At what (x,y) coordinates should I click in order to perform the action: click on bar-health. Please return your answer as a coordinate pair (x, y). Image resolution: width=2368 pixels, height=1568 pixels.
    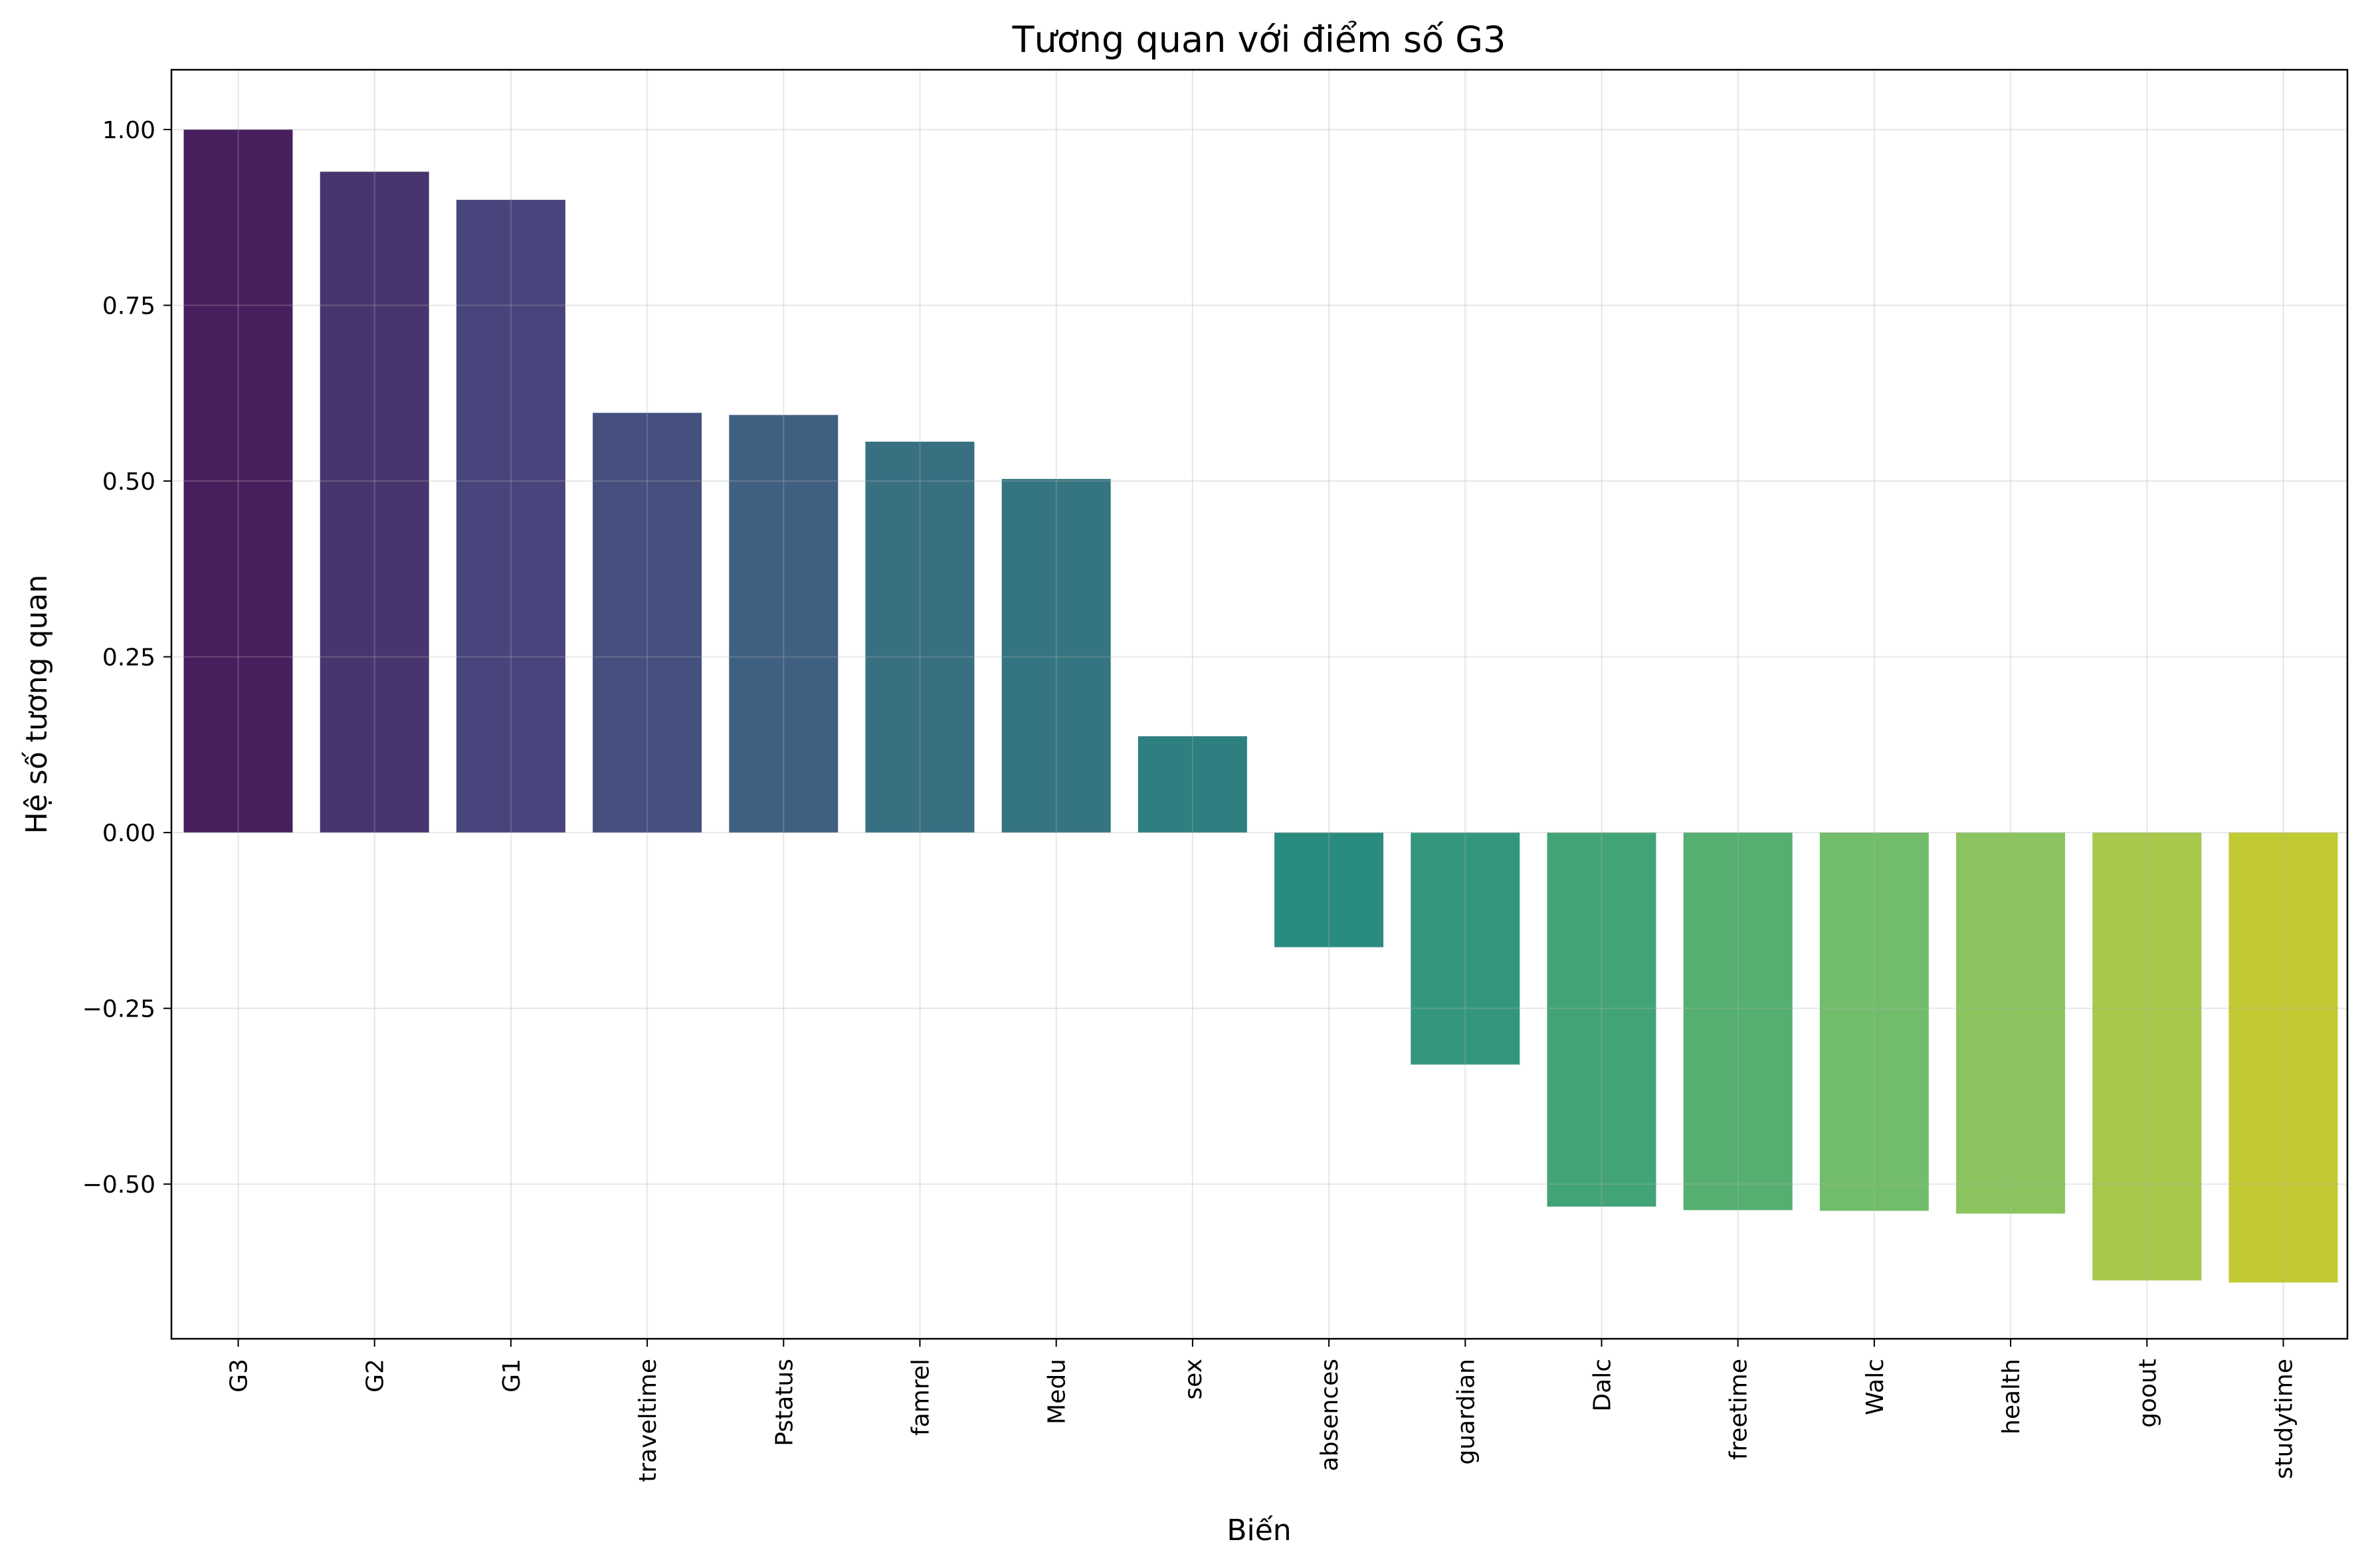
    Looking at the image, I should click on (2011, 1023).